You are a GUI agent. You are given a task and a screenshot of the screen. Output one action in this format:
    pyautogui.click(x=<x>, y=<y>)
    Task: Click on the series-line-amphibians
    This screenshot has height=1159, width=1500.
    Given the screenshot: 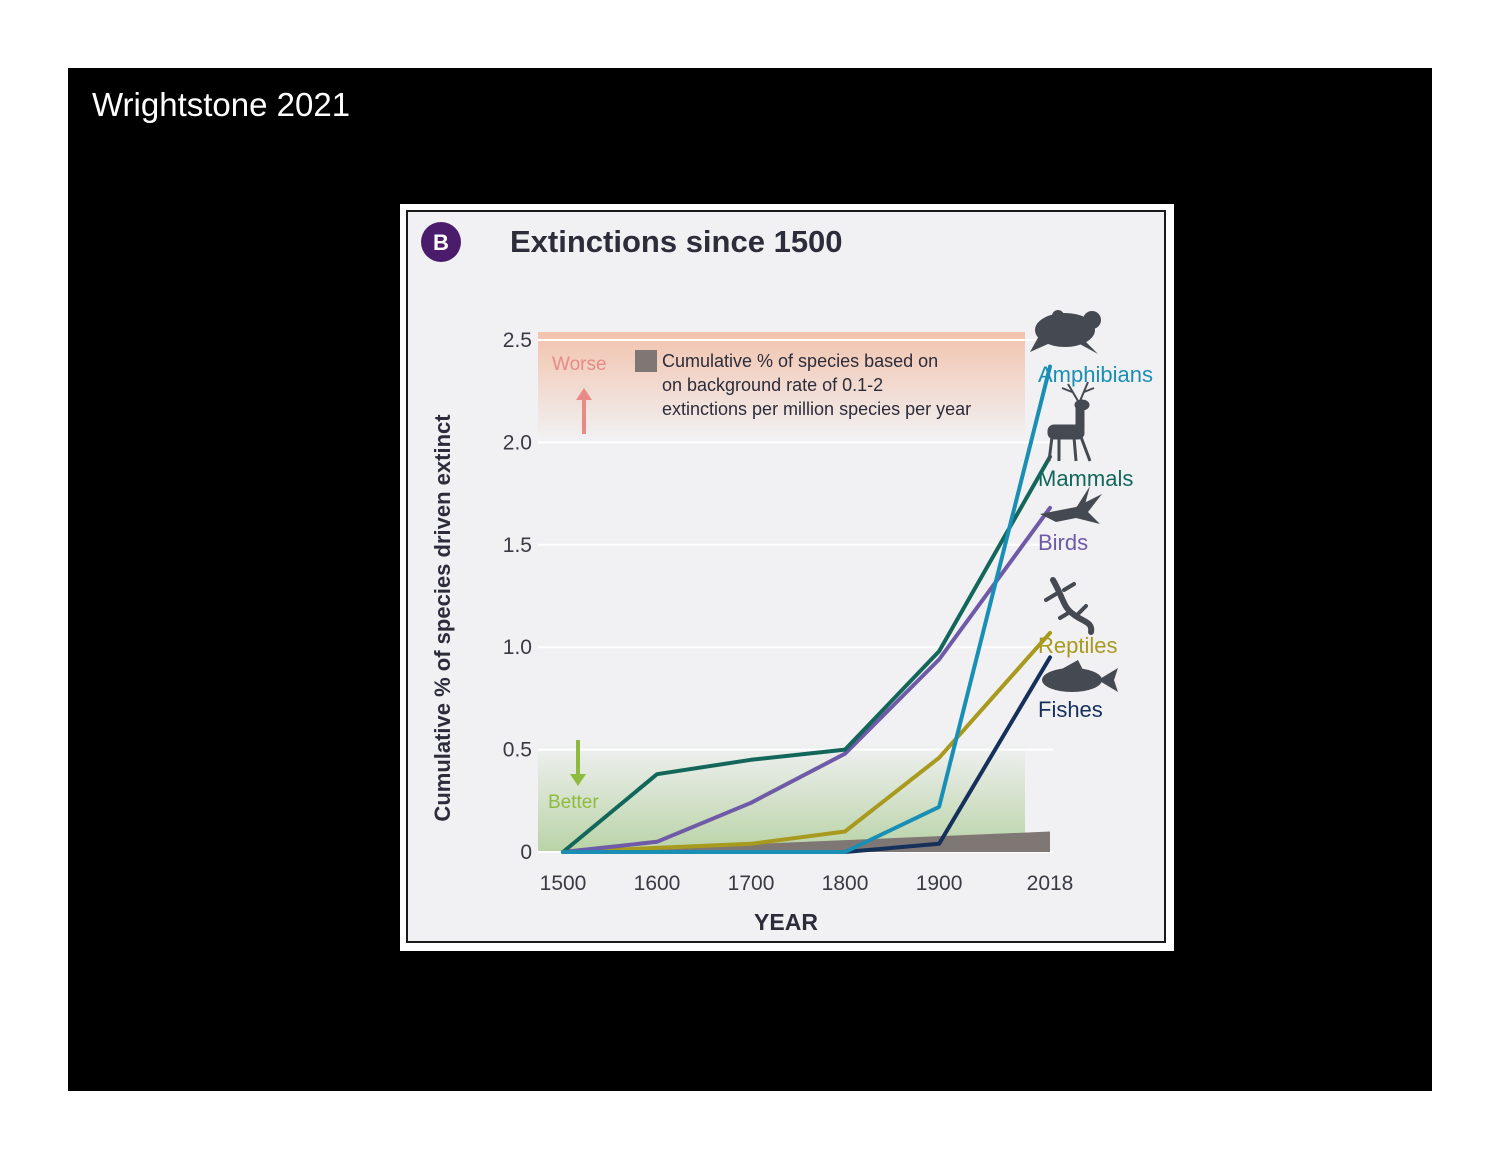 What is the action you would take?
    pyautogui.click(x=806, y=609)
    